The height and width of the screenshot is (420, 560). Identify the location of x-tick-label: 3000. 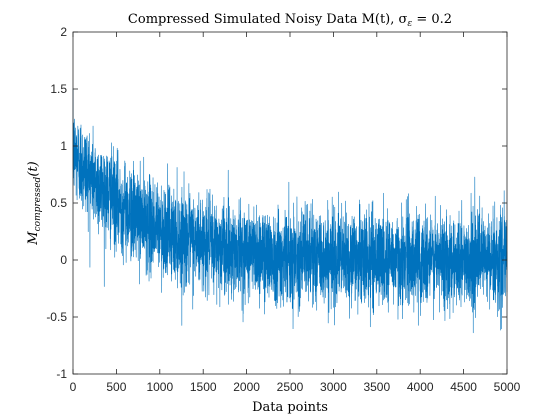
(333, 387).